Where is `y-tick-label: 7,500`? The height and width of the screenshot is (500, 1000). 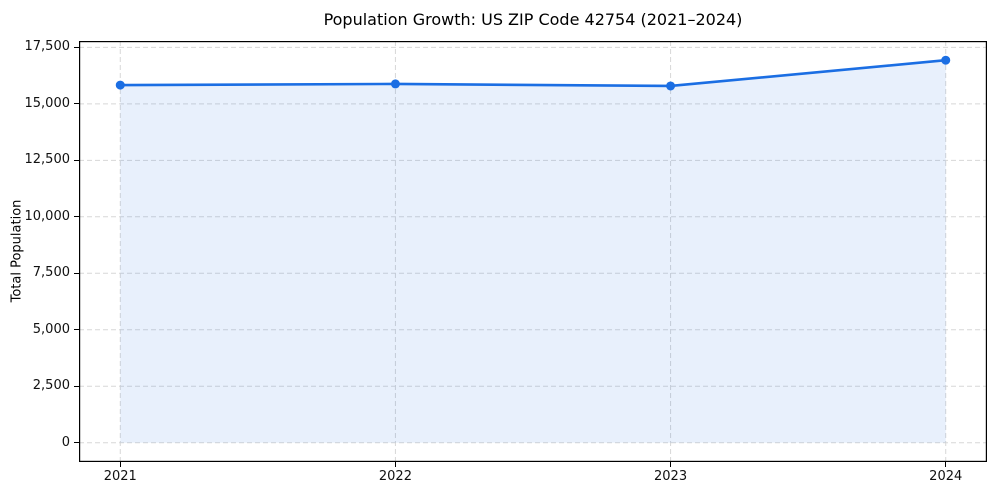
y-tick-label: 7,500 is located at coordinates (51, 273).